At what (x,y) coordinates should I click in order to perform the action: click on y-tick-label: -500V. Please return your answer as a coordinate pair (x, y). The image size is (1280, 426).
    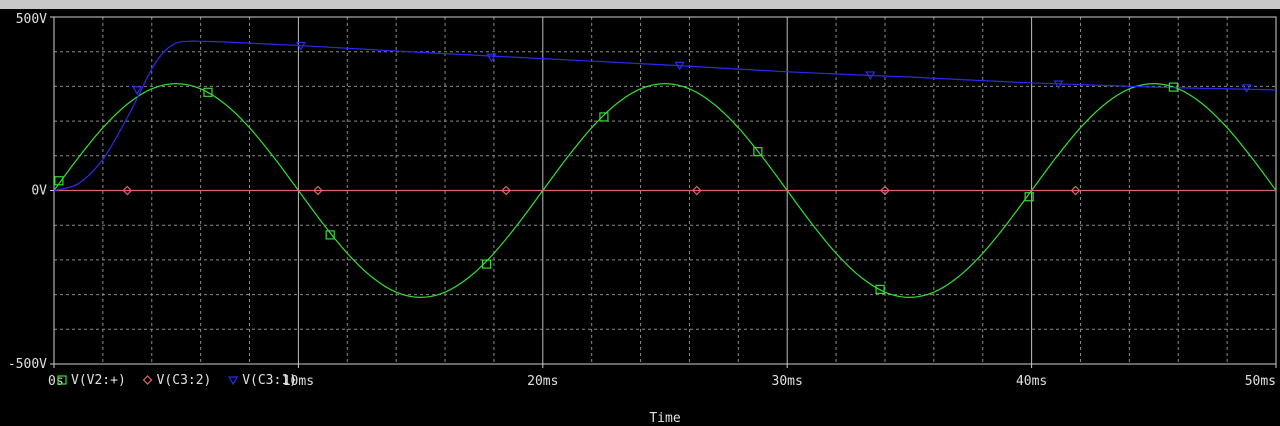
    Looking at the image, I should click on (27, 364).